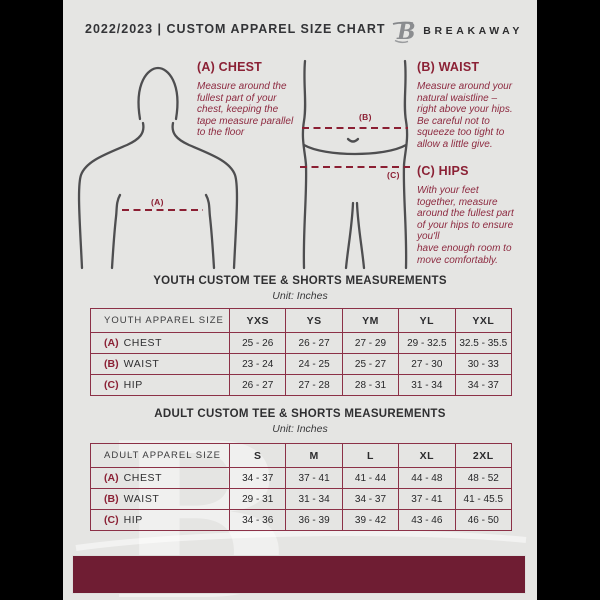 Image resolution: width=600 pixels, height=600 pixels. Describe the element at coordinates (483, 320) in the screenshot. I see `size-column-header: YXL` at that location.